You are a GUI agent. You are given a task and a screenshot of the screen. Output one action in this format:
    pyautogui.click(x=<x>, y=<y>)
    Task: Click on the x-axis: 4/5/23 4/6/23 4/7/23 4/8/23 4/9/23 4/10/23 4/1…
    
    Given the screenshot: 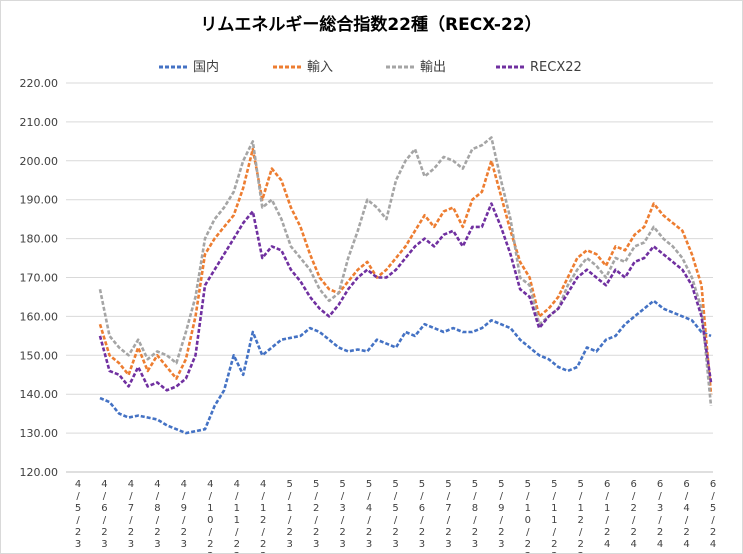 What is the action you would take?
    pyautogui.click(x=395, y=516)
    